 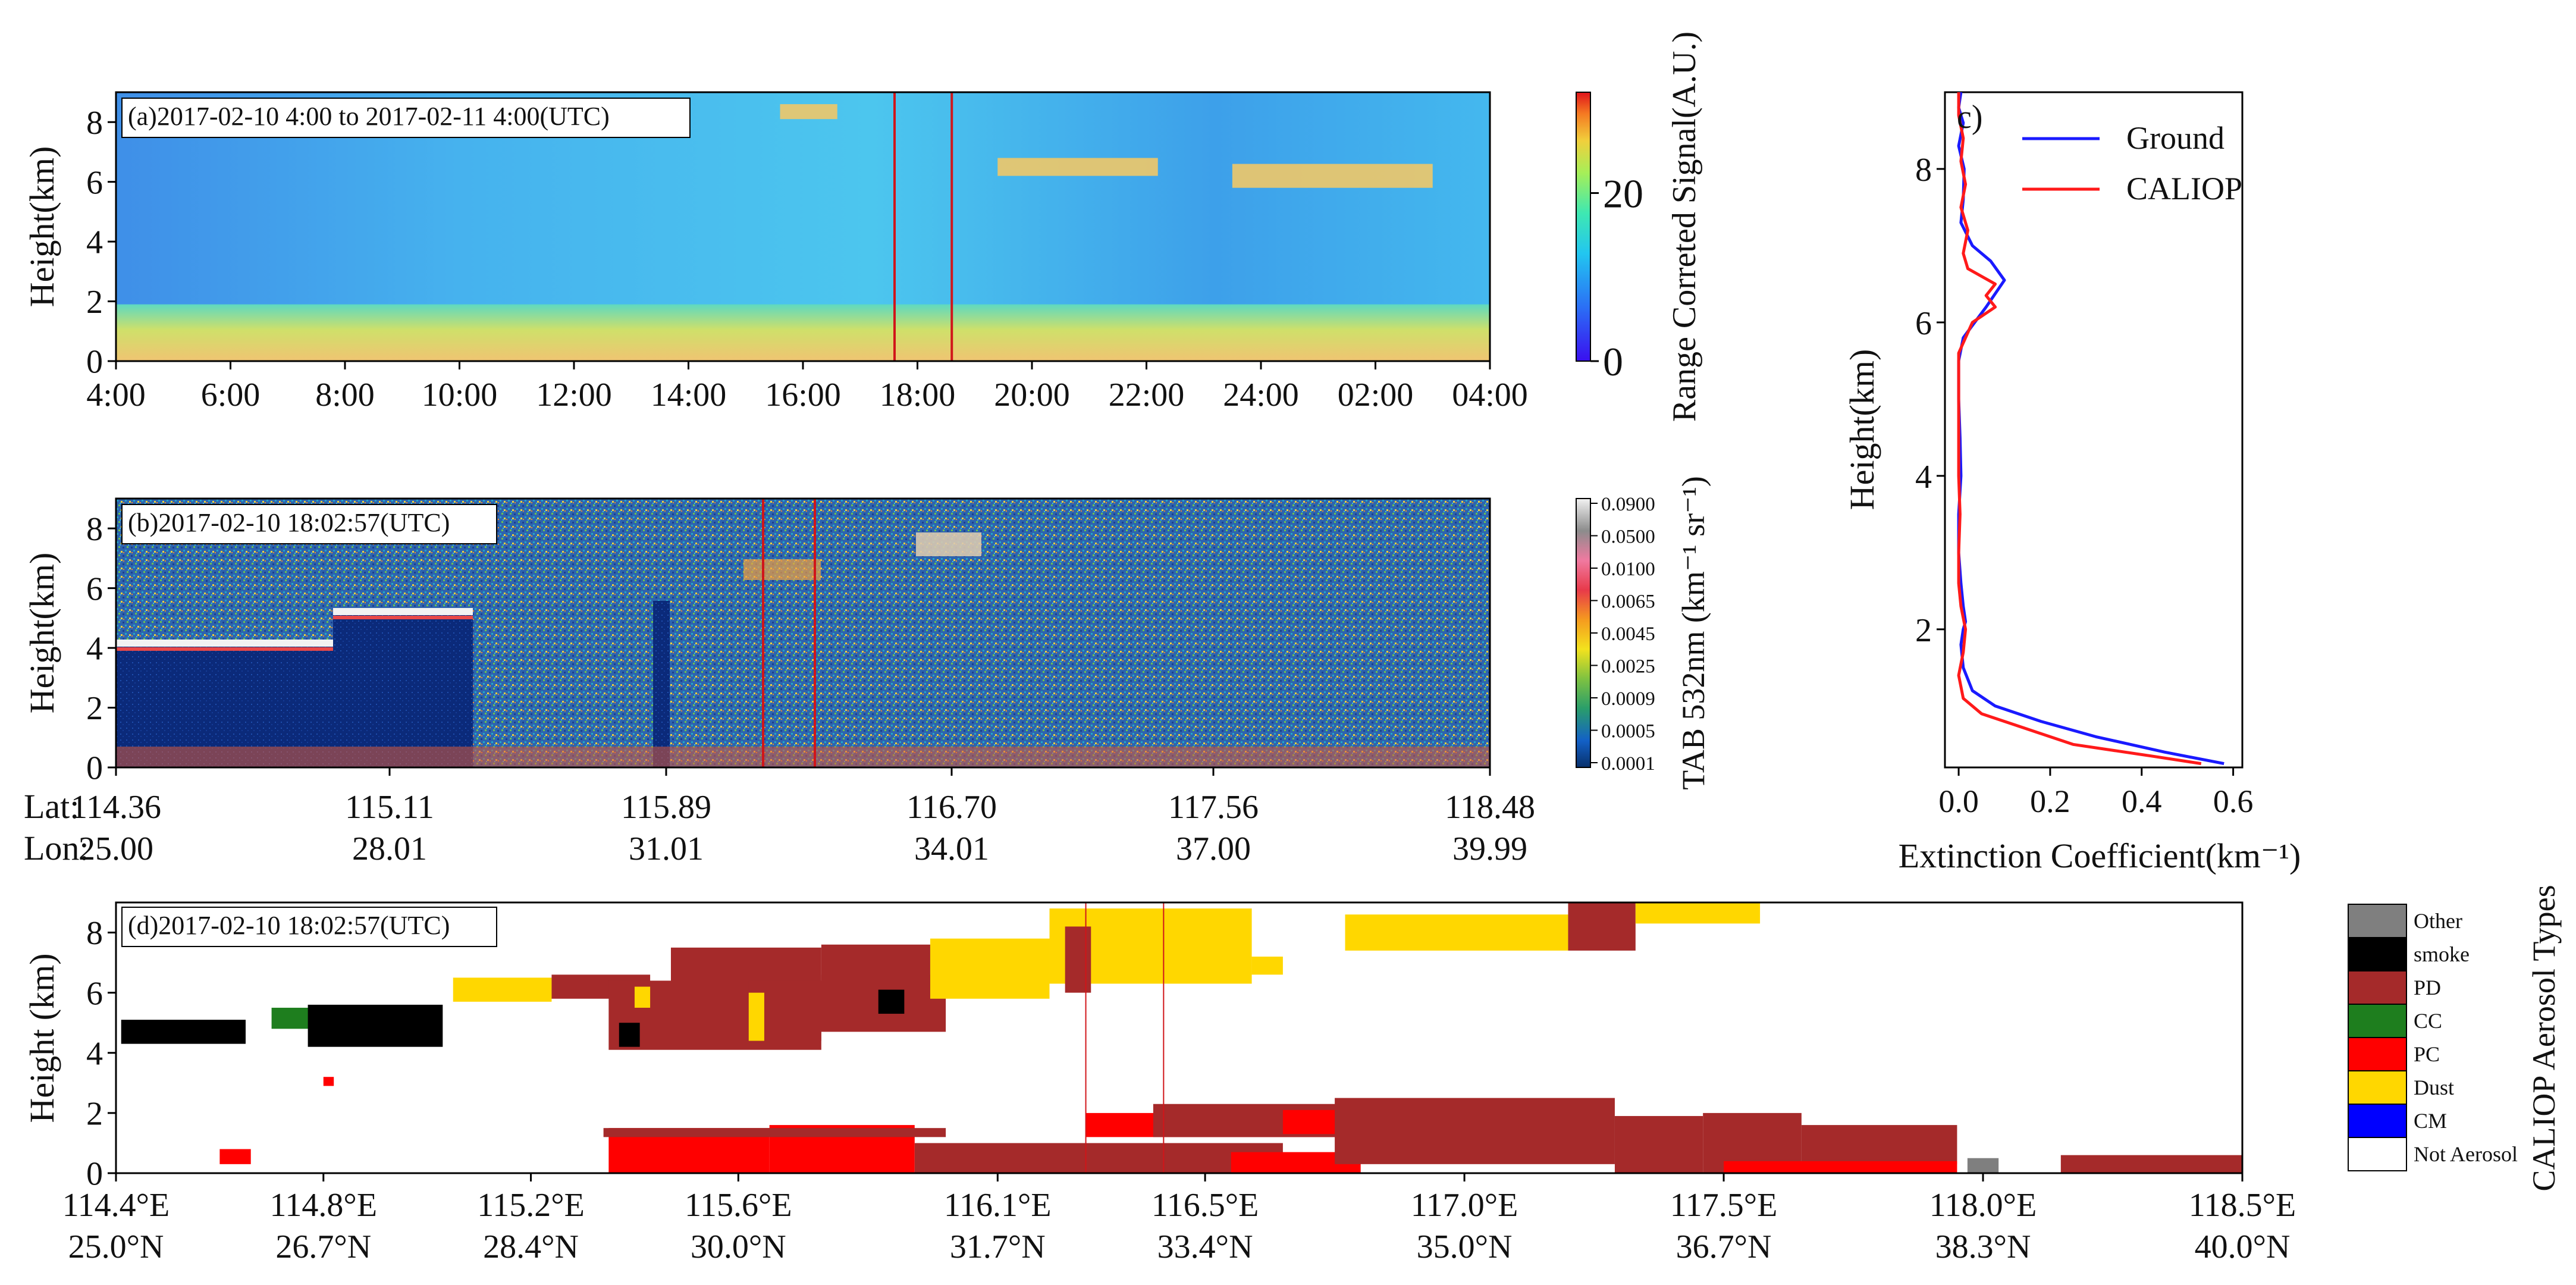 I want to click on panel-b-ylabel: Height(km), so click(x=42, y=634).